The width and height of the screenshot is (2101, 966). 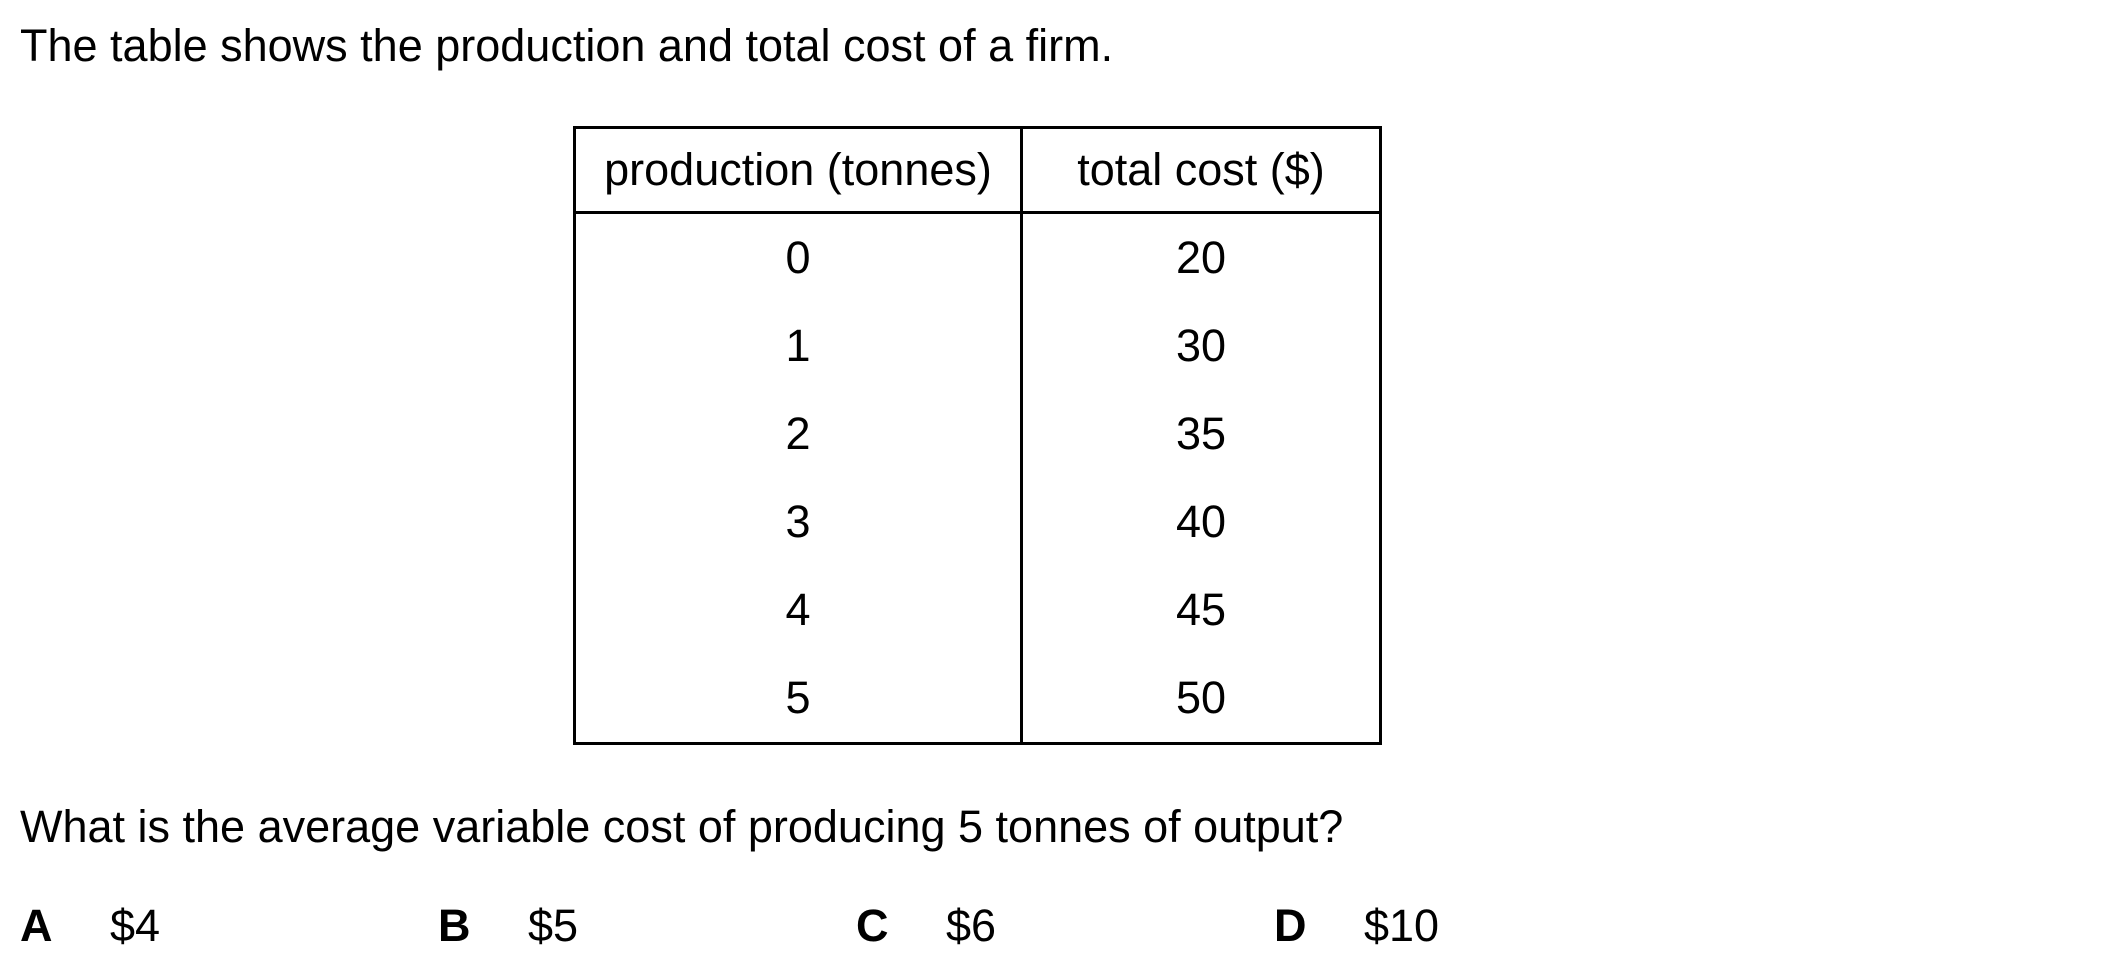 I want to click on table-row: 3 40, so click(x=977, y=522).